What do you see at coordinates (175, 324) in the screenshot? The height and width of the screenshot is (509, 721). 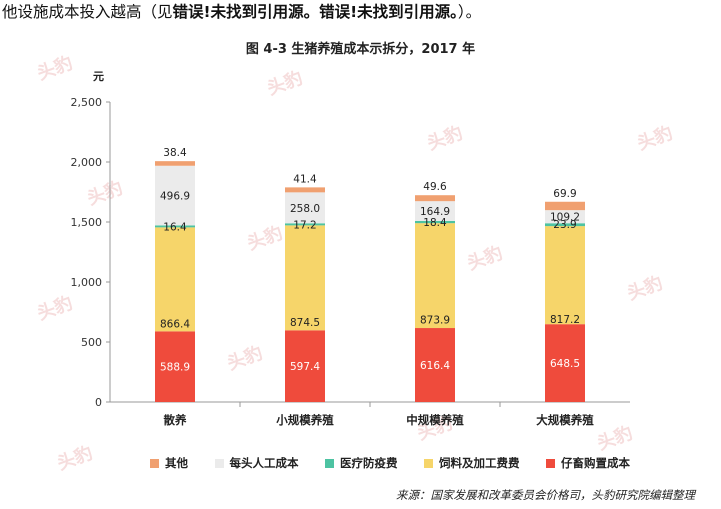 I see `data-label: 866.4` at bounding box center [175, 324].